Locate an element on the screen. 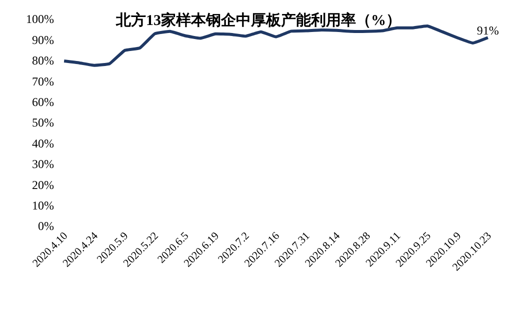 Image resolution: width=517 pixels, height=321 pixels. data-label: 91% is located at coordinates (487, 31).